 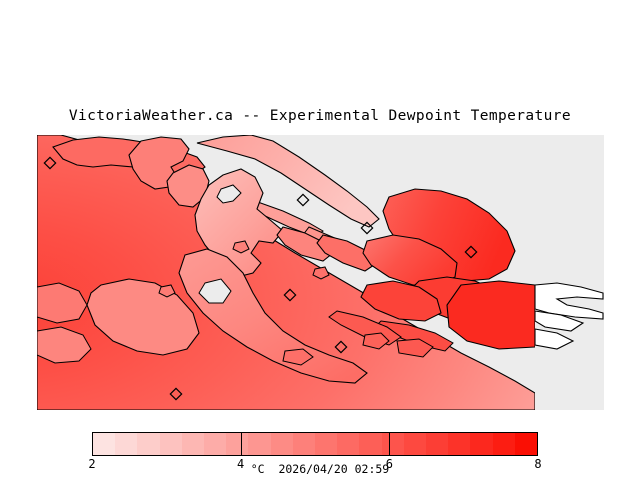 I want to click on nodata-land-group, so click(x=569, y=316).